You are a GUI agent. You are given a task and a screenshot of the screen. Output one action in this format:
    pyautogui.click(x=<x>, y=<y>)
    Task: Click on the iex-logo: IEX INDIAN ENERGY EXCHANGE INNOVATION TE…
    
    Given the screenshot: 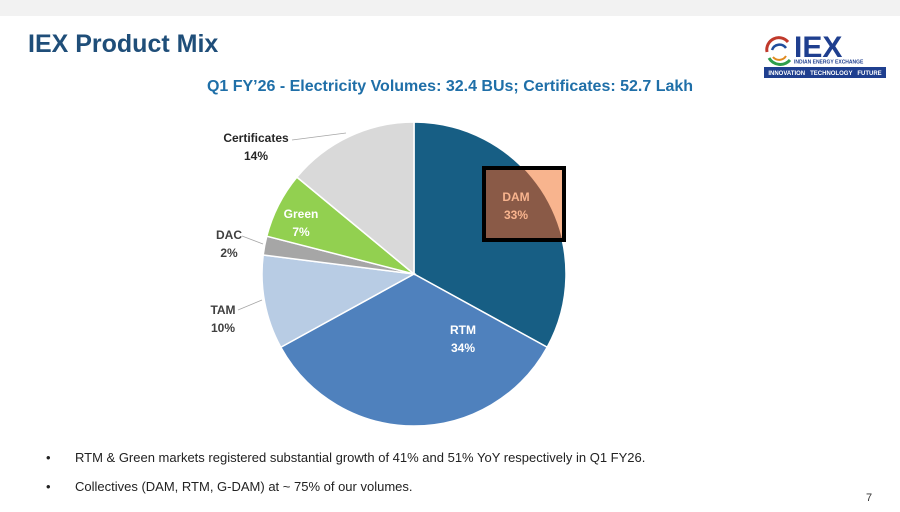 What is the action you would take?
    pyautogui.click(x=825, y=54)
    